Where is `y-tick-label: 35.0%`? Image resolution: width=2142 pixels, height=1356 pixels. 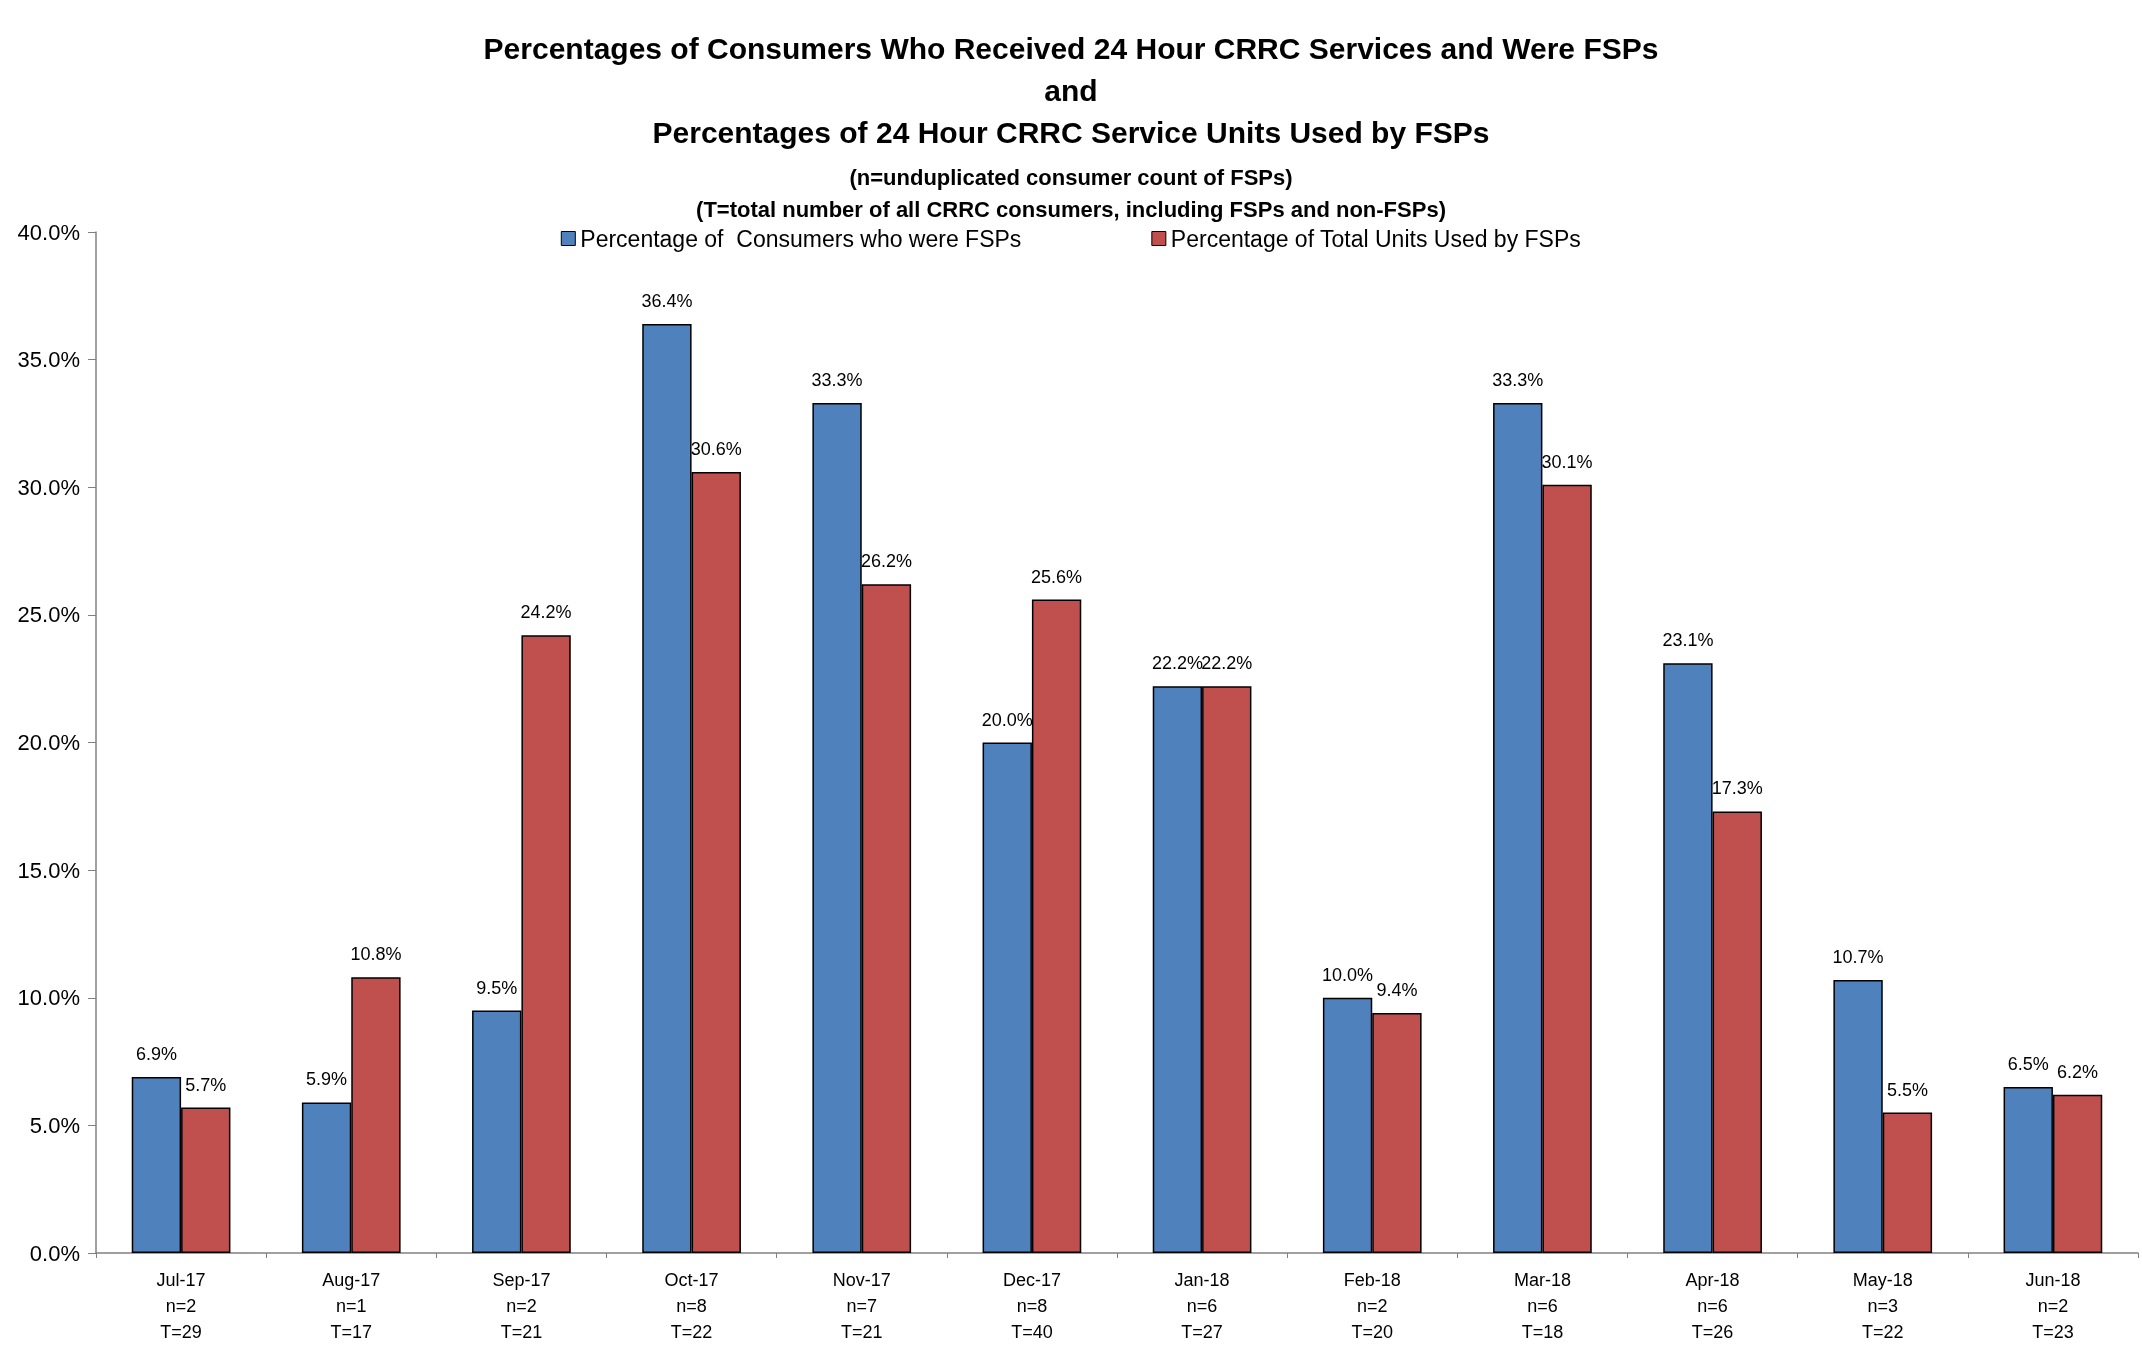 y-tick-label: 35.0% is located at coordinates (48, 360).